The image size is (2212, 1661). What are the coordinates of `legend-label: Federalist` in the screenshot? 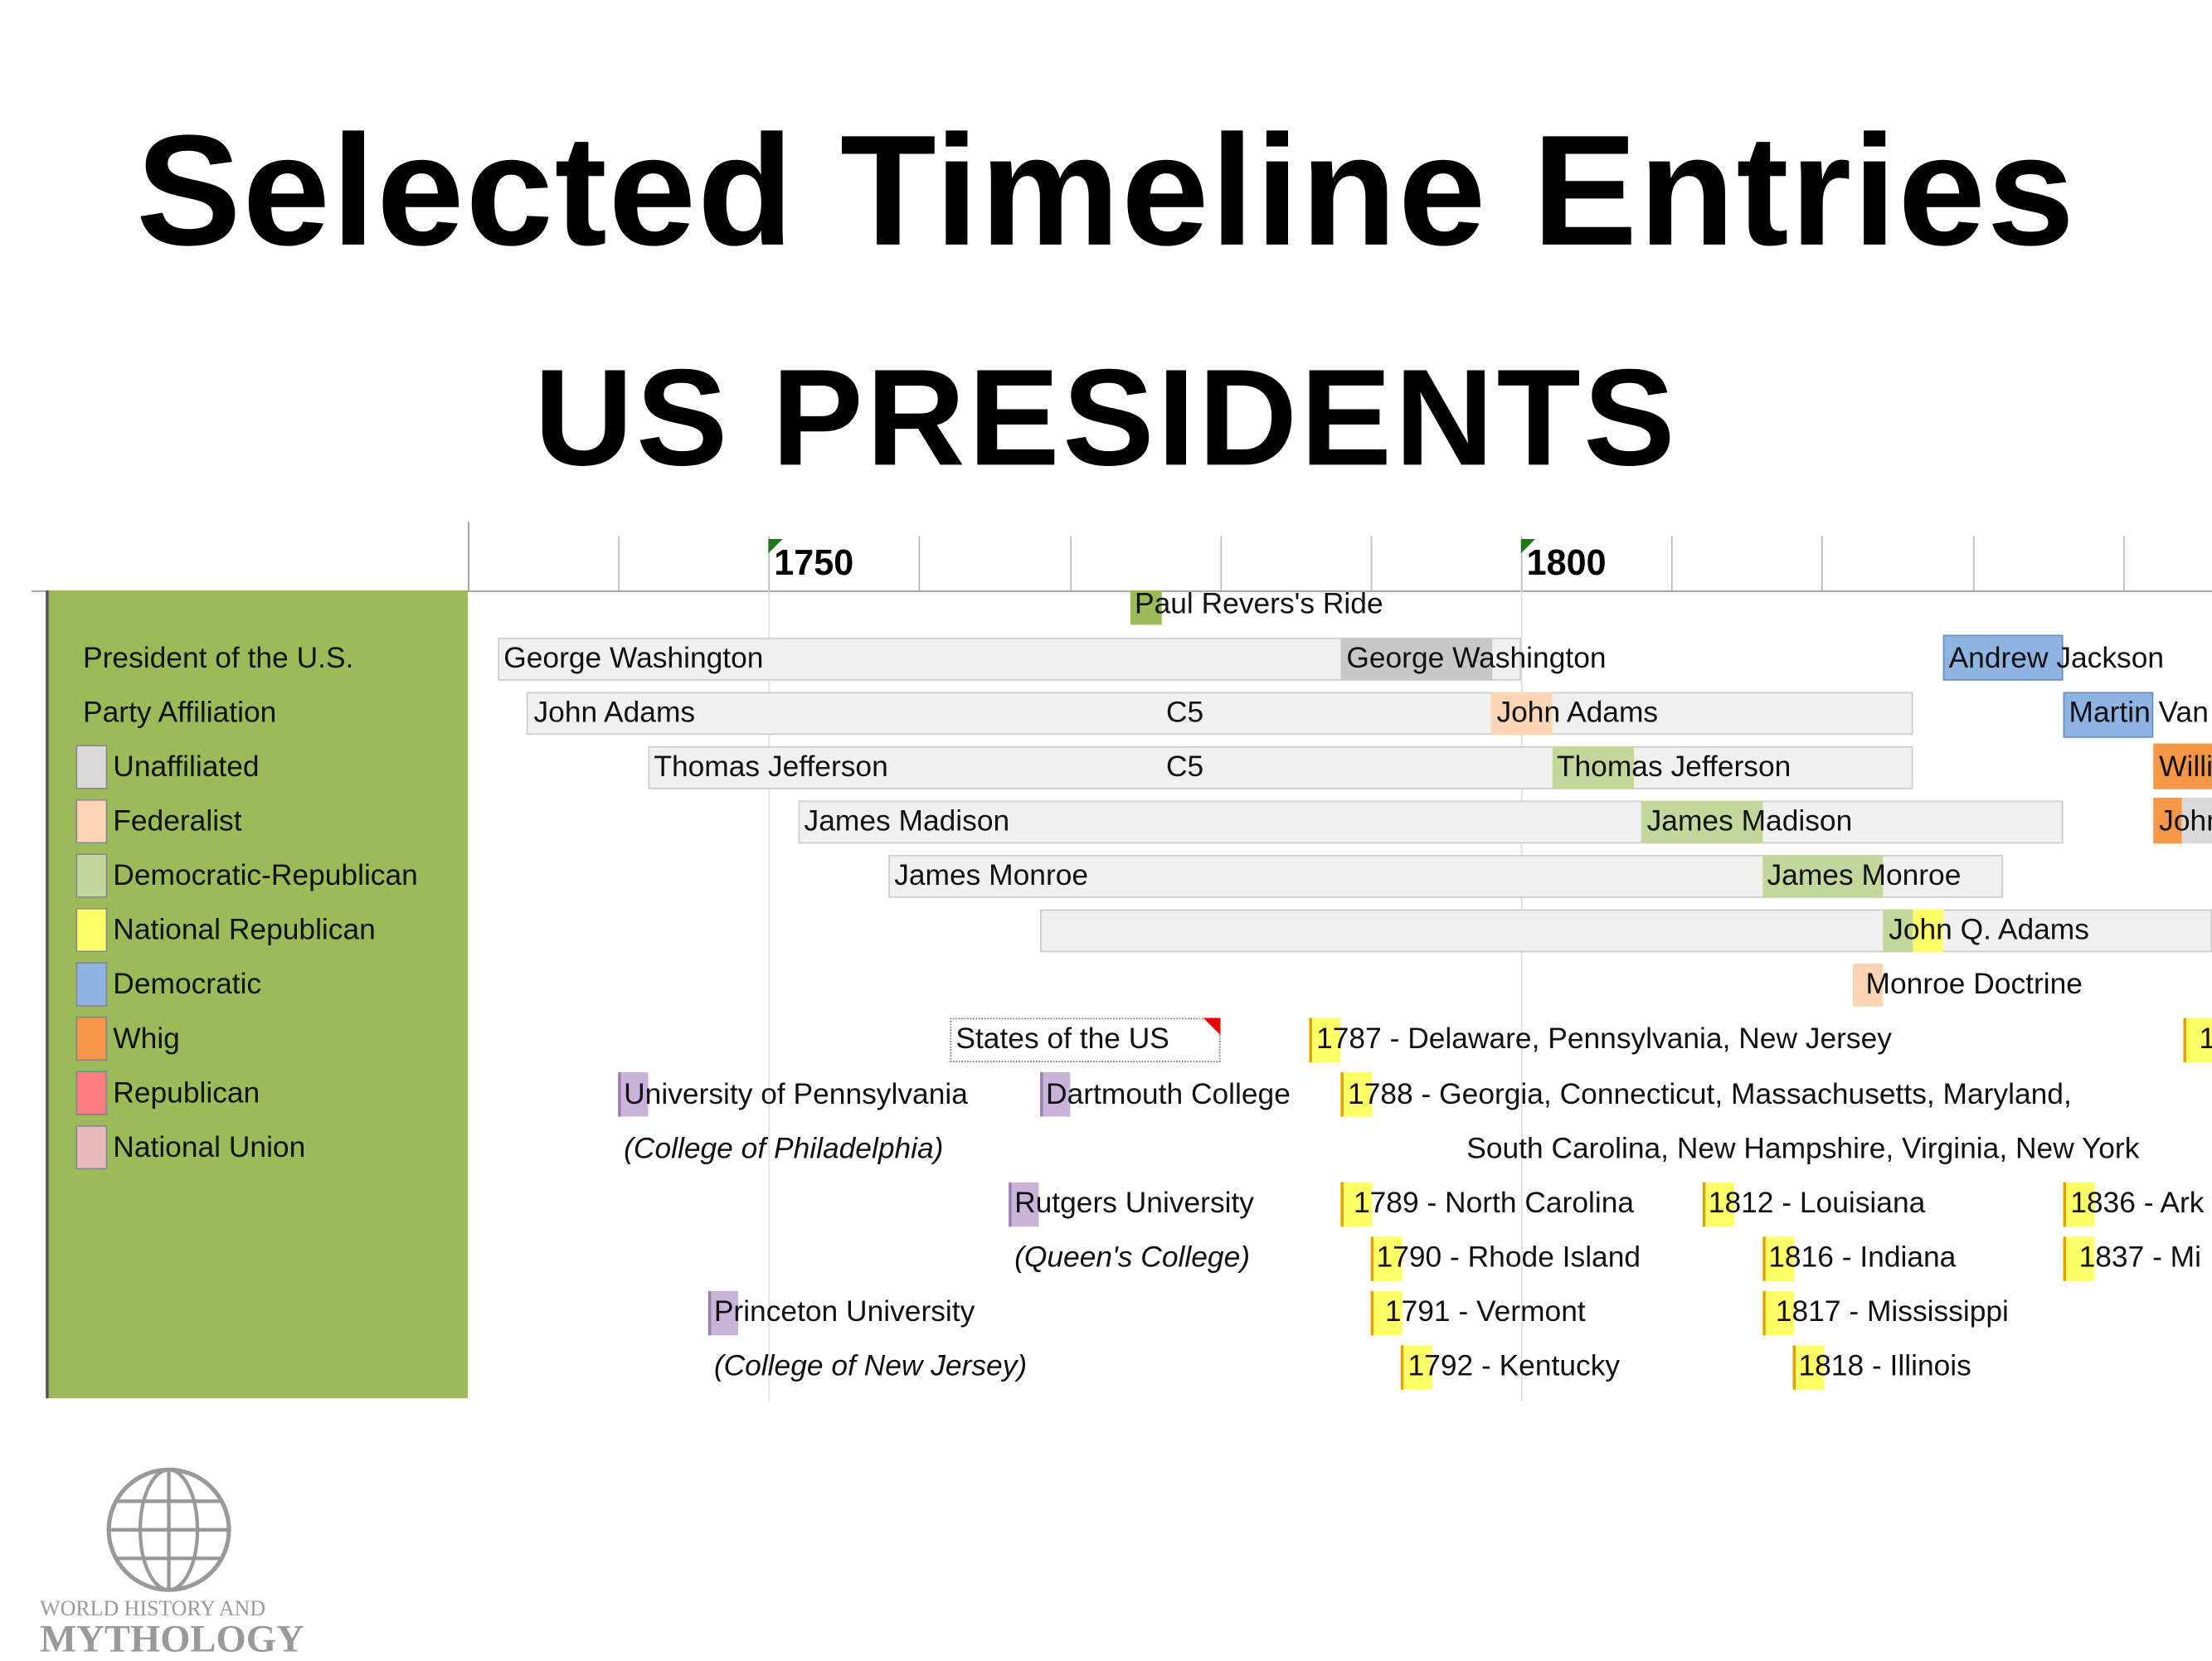 It's located at (178, 821).